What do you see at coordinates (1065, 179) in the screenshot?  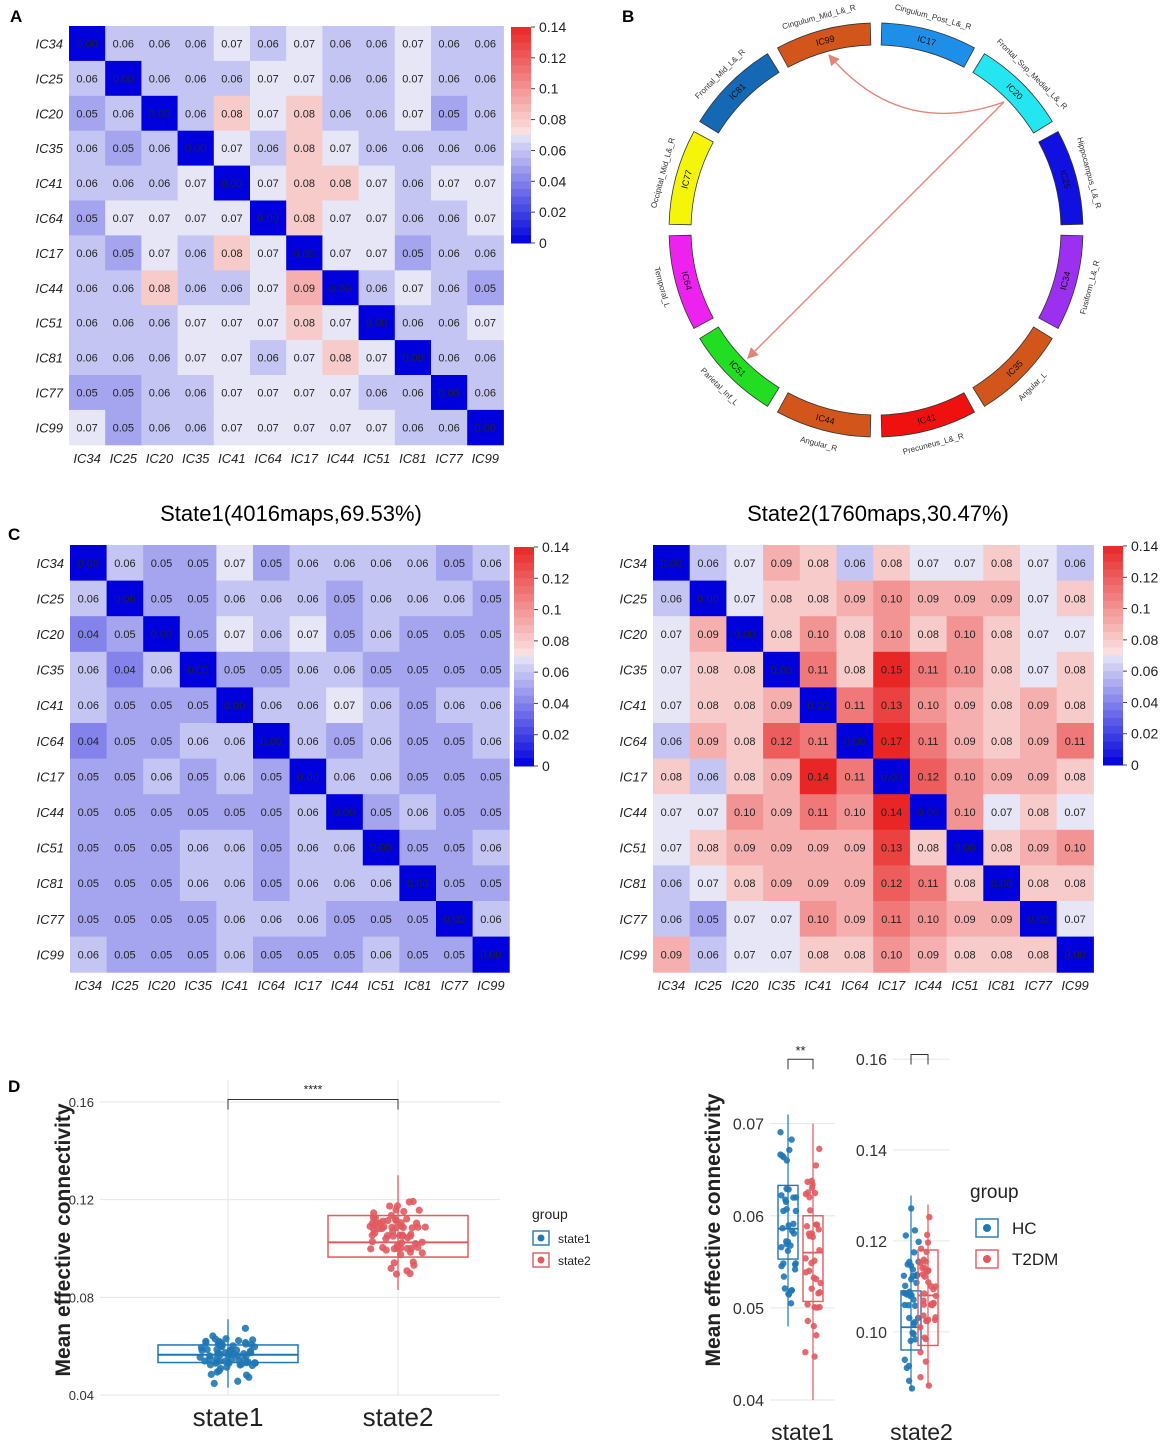 I see `segment-ic-label: IC25` at bounding box center [1065, 179].